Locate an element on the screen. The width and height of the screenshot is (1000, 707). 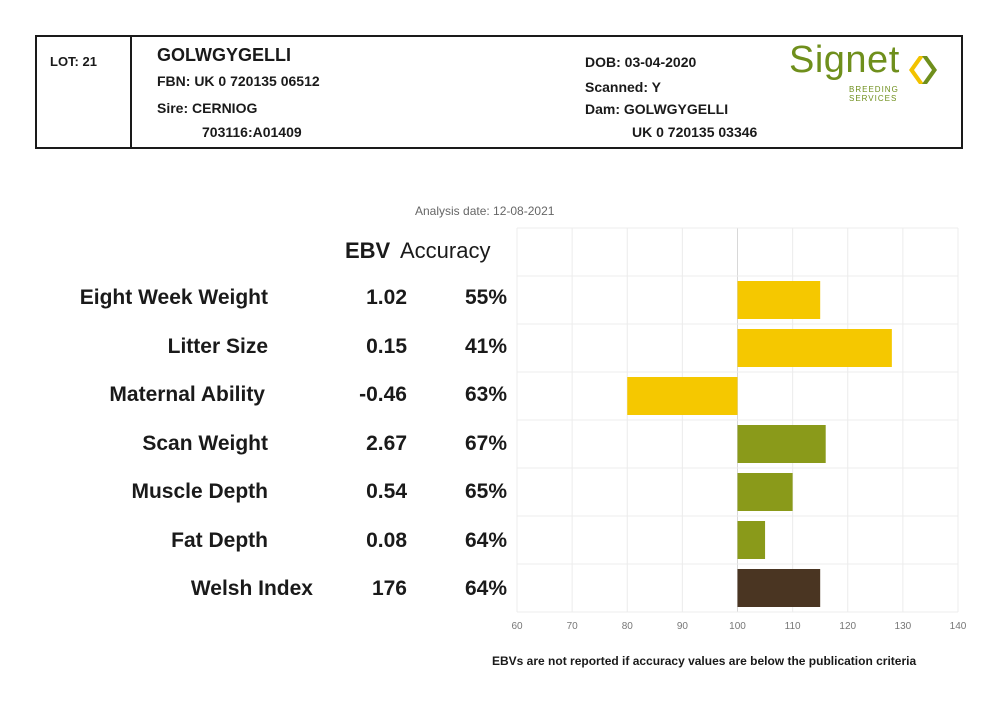
row-label: Fat Depth is located at coordinates (219, 540).